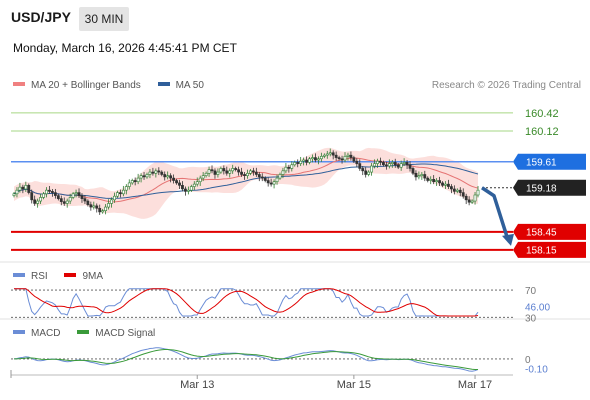 This screenshot has width=590, height=400. Describe the element at coordinates (542, 132) in the screenshot. I see `level-label: 160.12` at that location.